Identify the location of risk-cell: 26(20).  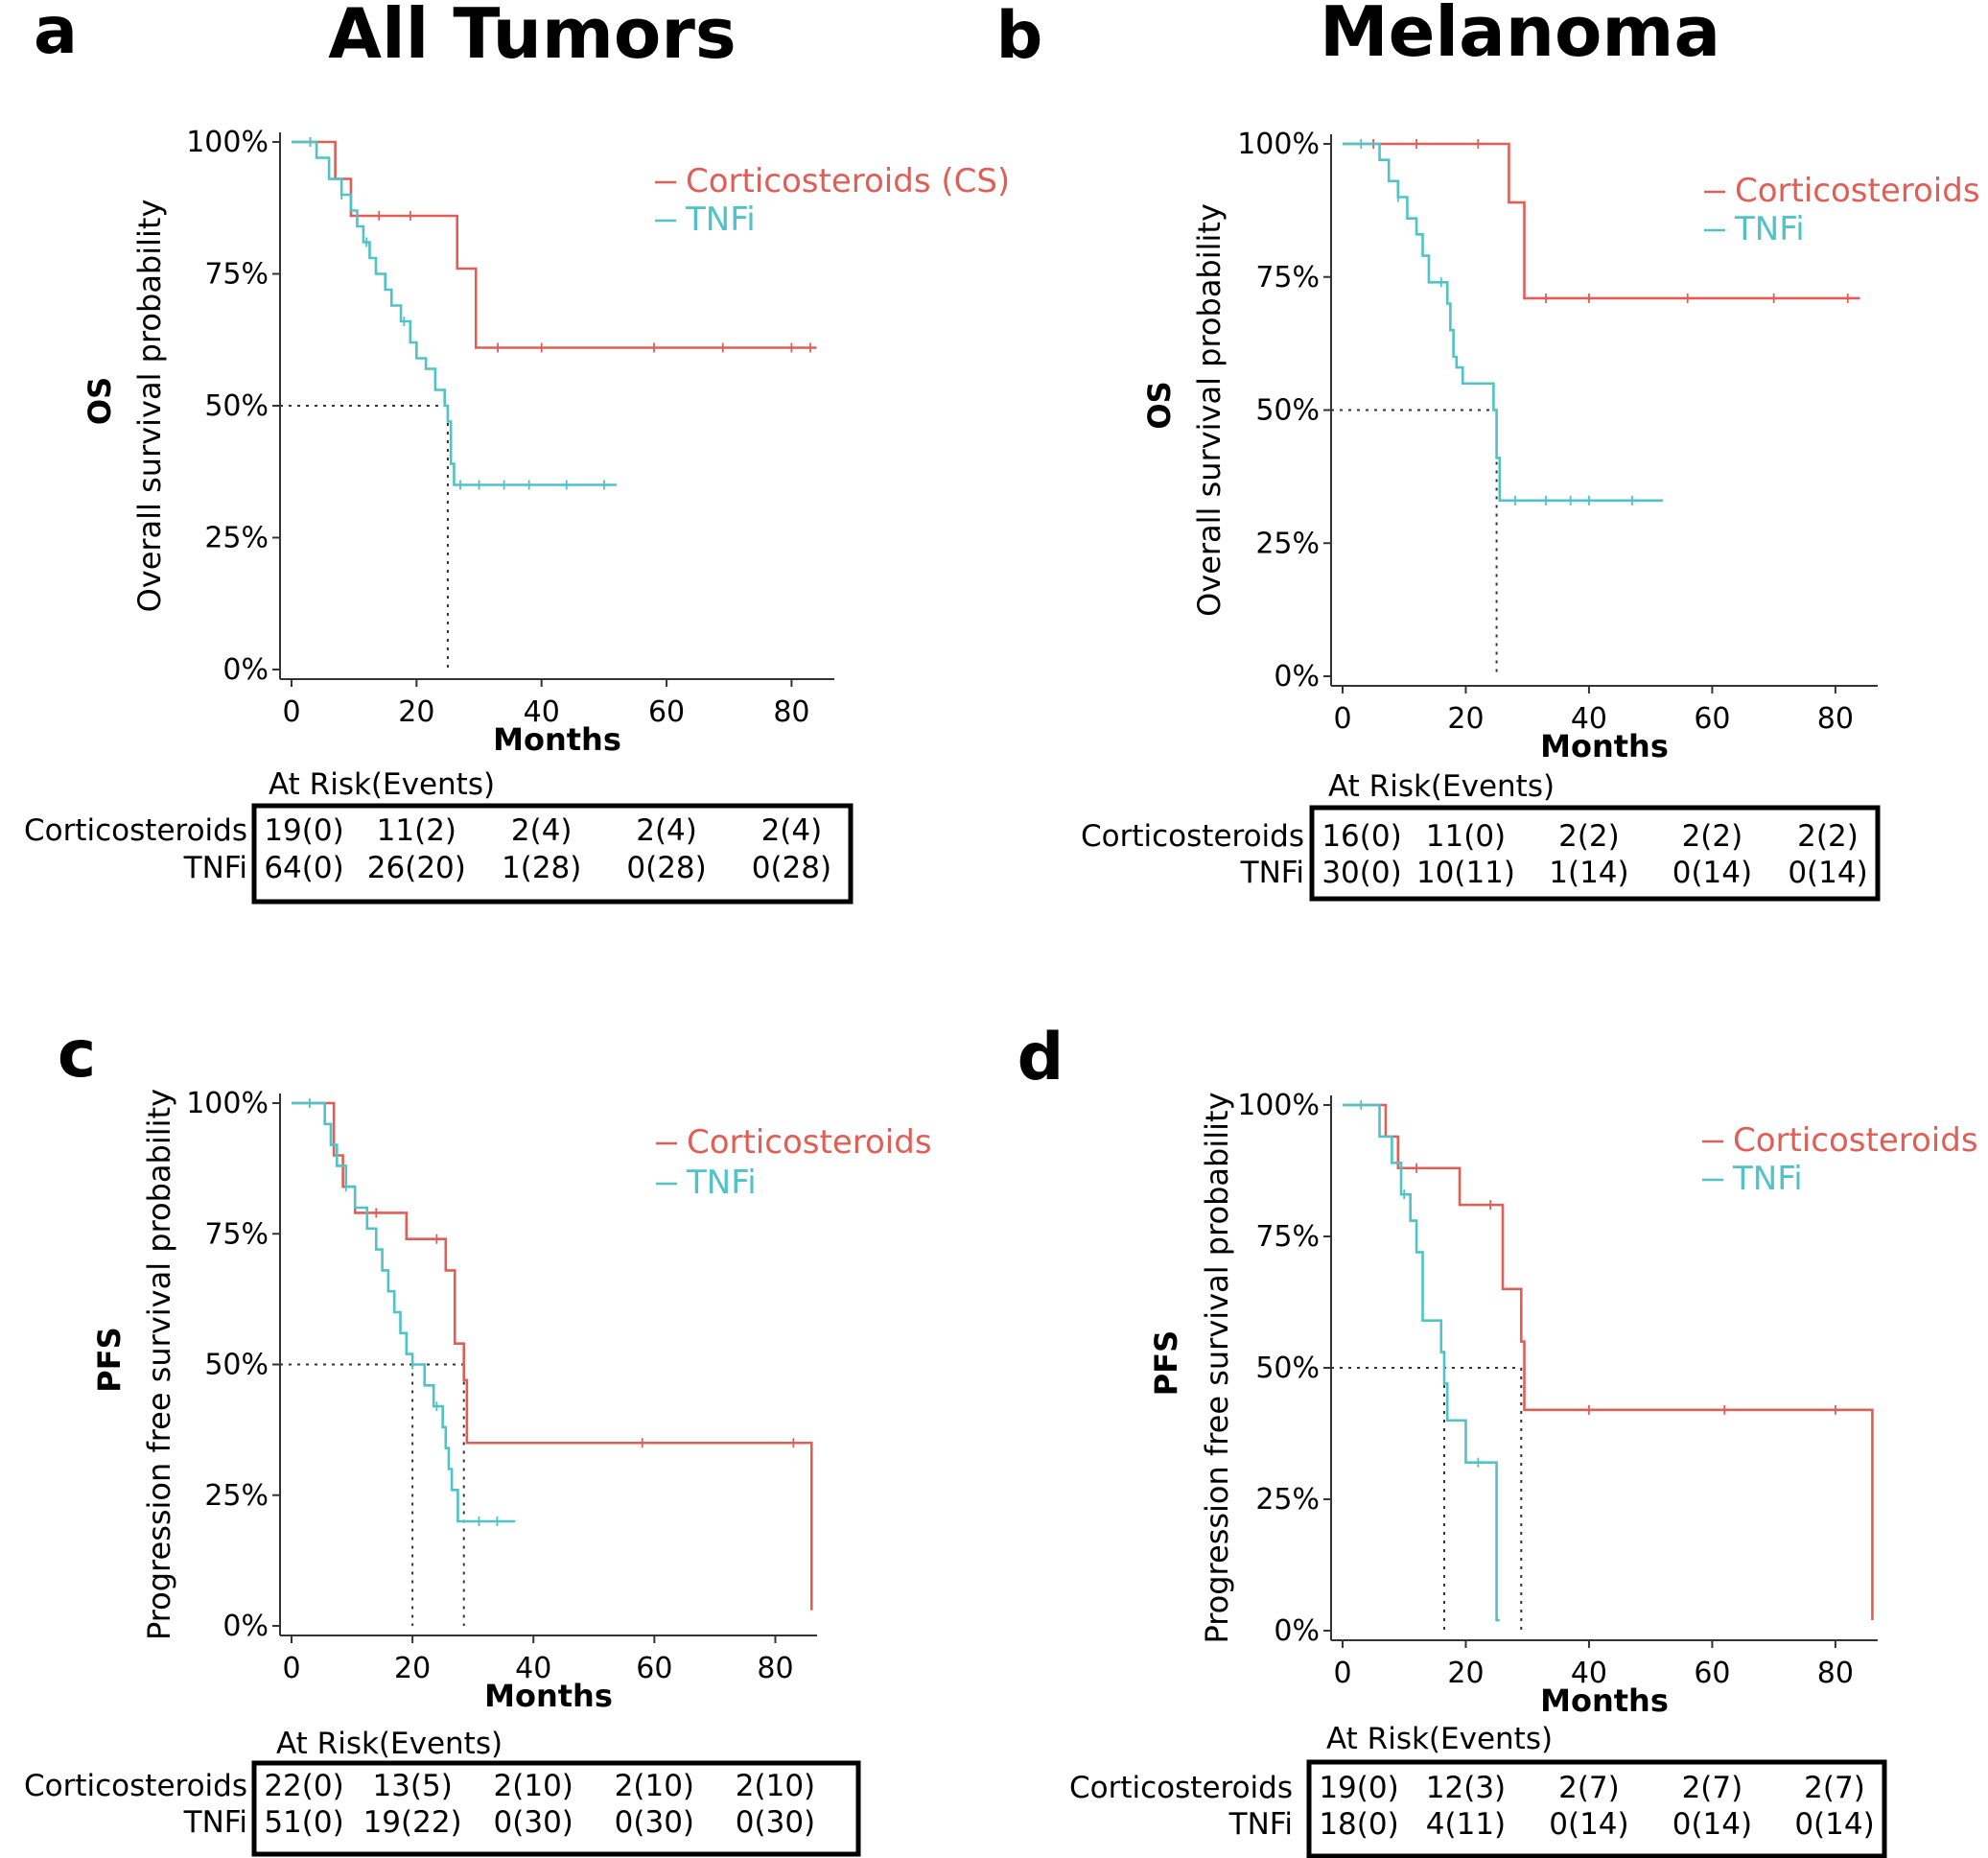
(417, 868).